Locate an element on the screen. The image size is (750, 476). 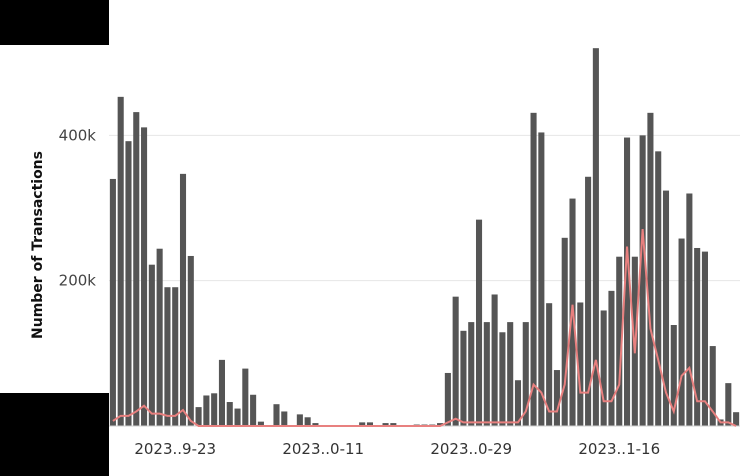
redaction-box-top-left is located at coordinates (54, 22).